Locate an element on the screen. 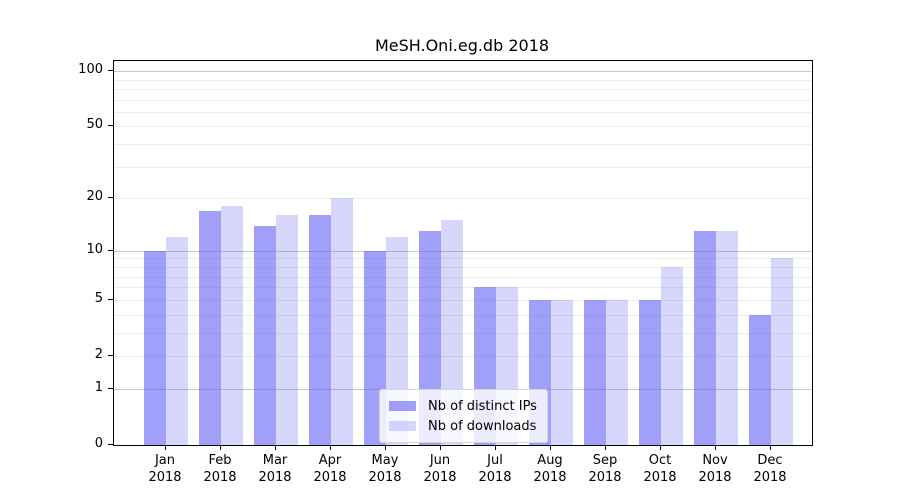 Image resolution: width=900 pixels, height=500 pixels. bar-distinct-ips-mar is located at coordinates (265, 335).